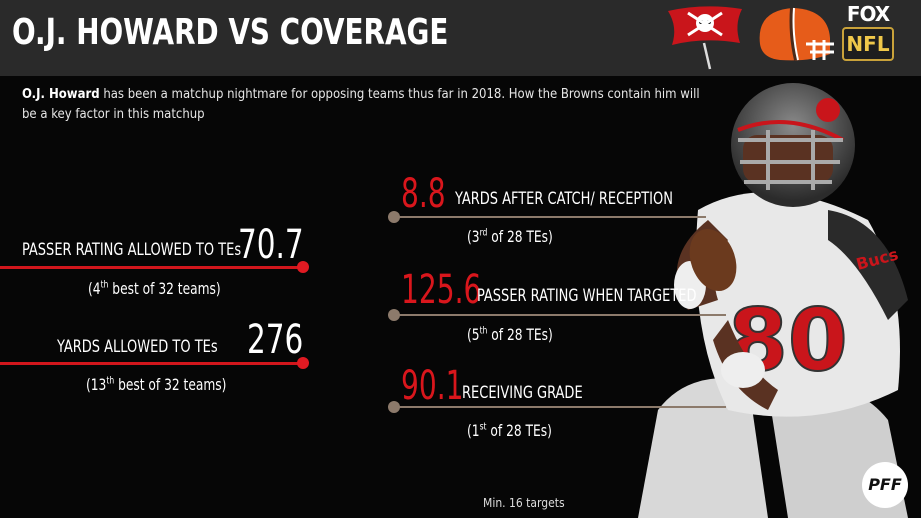 This screenshot has height=518, width=921. What do you see at coordinates (522, 393) in the screenshot?
I see `stat-label-receiving-grade: RECEIVING GRADE` at bounding box center [522, 393].